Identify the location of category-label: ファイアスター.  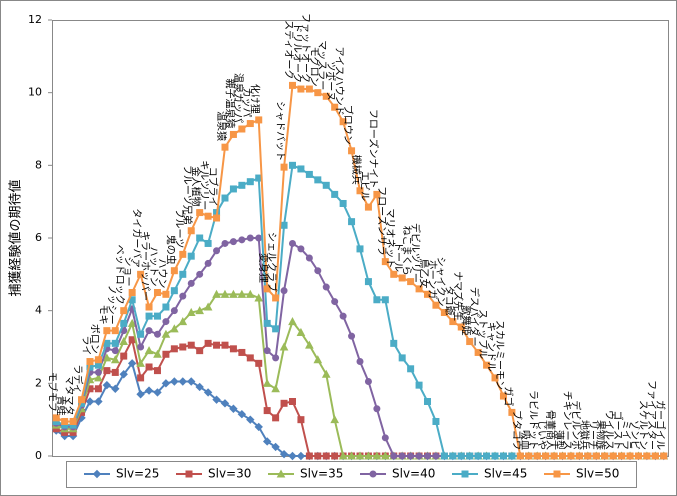
(651, 415).